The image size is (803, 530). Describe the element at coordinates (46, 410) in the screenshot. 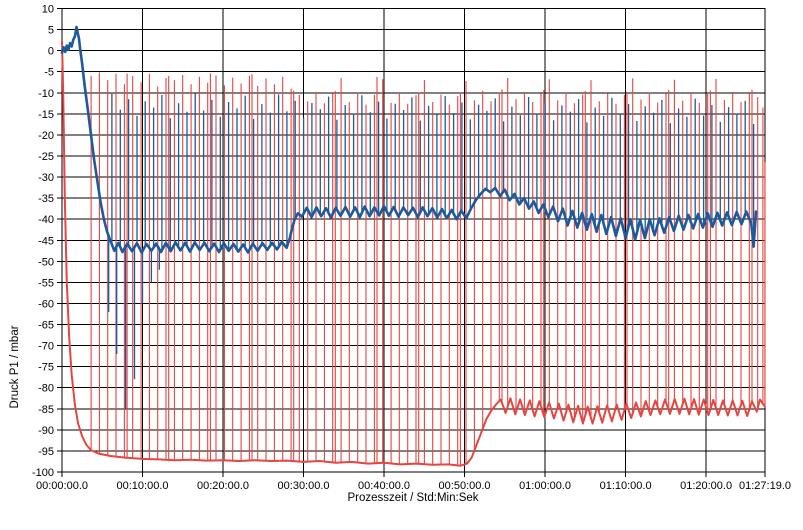

I see `y-tick-label: -85` at that location.